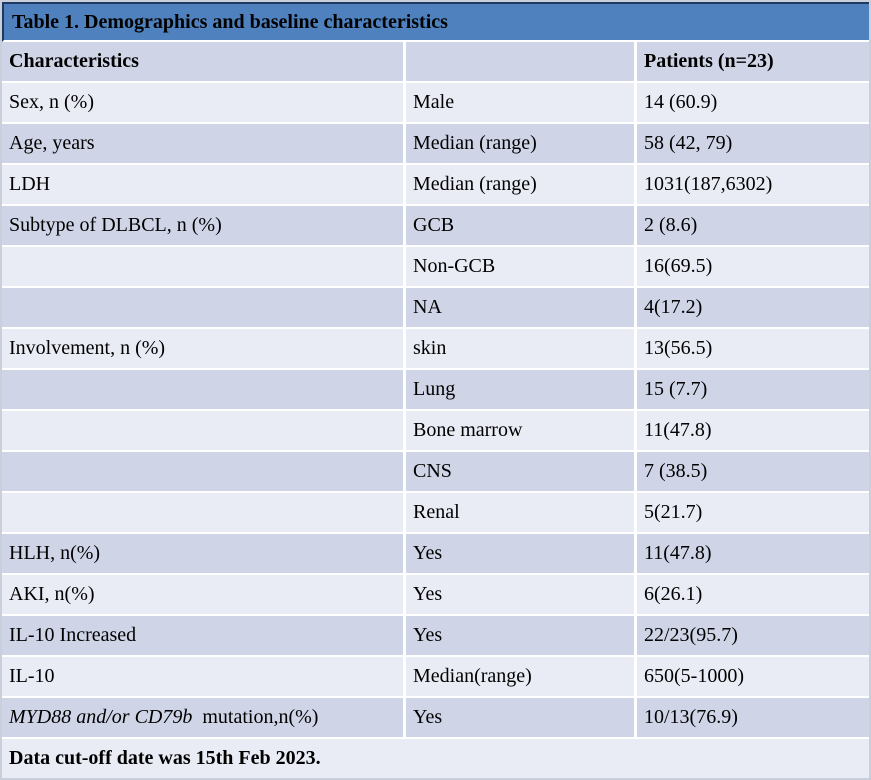  I want to click on cell-characteristic: AKI, n(%), so click(204, 595).